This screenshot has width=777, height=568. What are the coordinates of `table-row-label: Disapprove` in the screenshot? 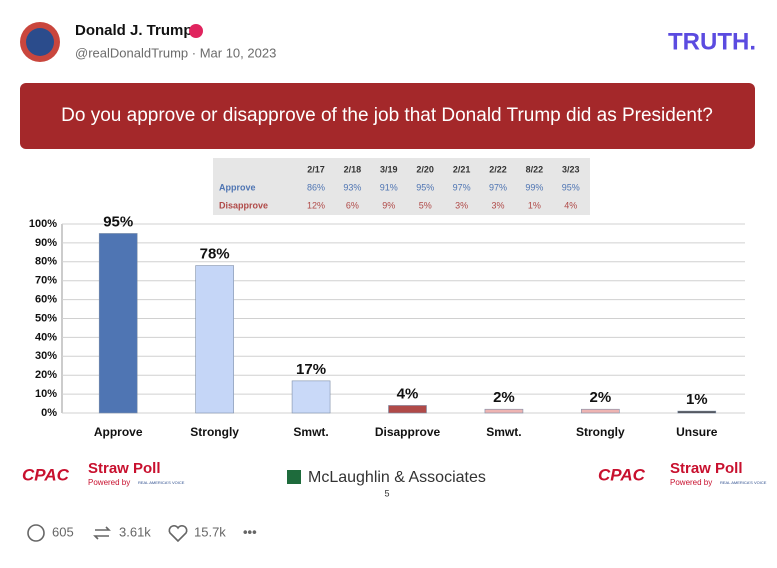 It's located at (243, 205).